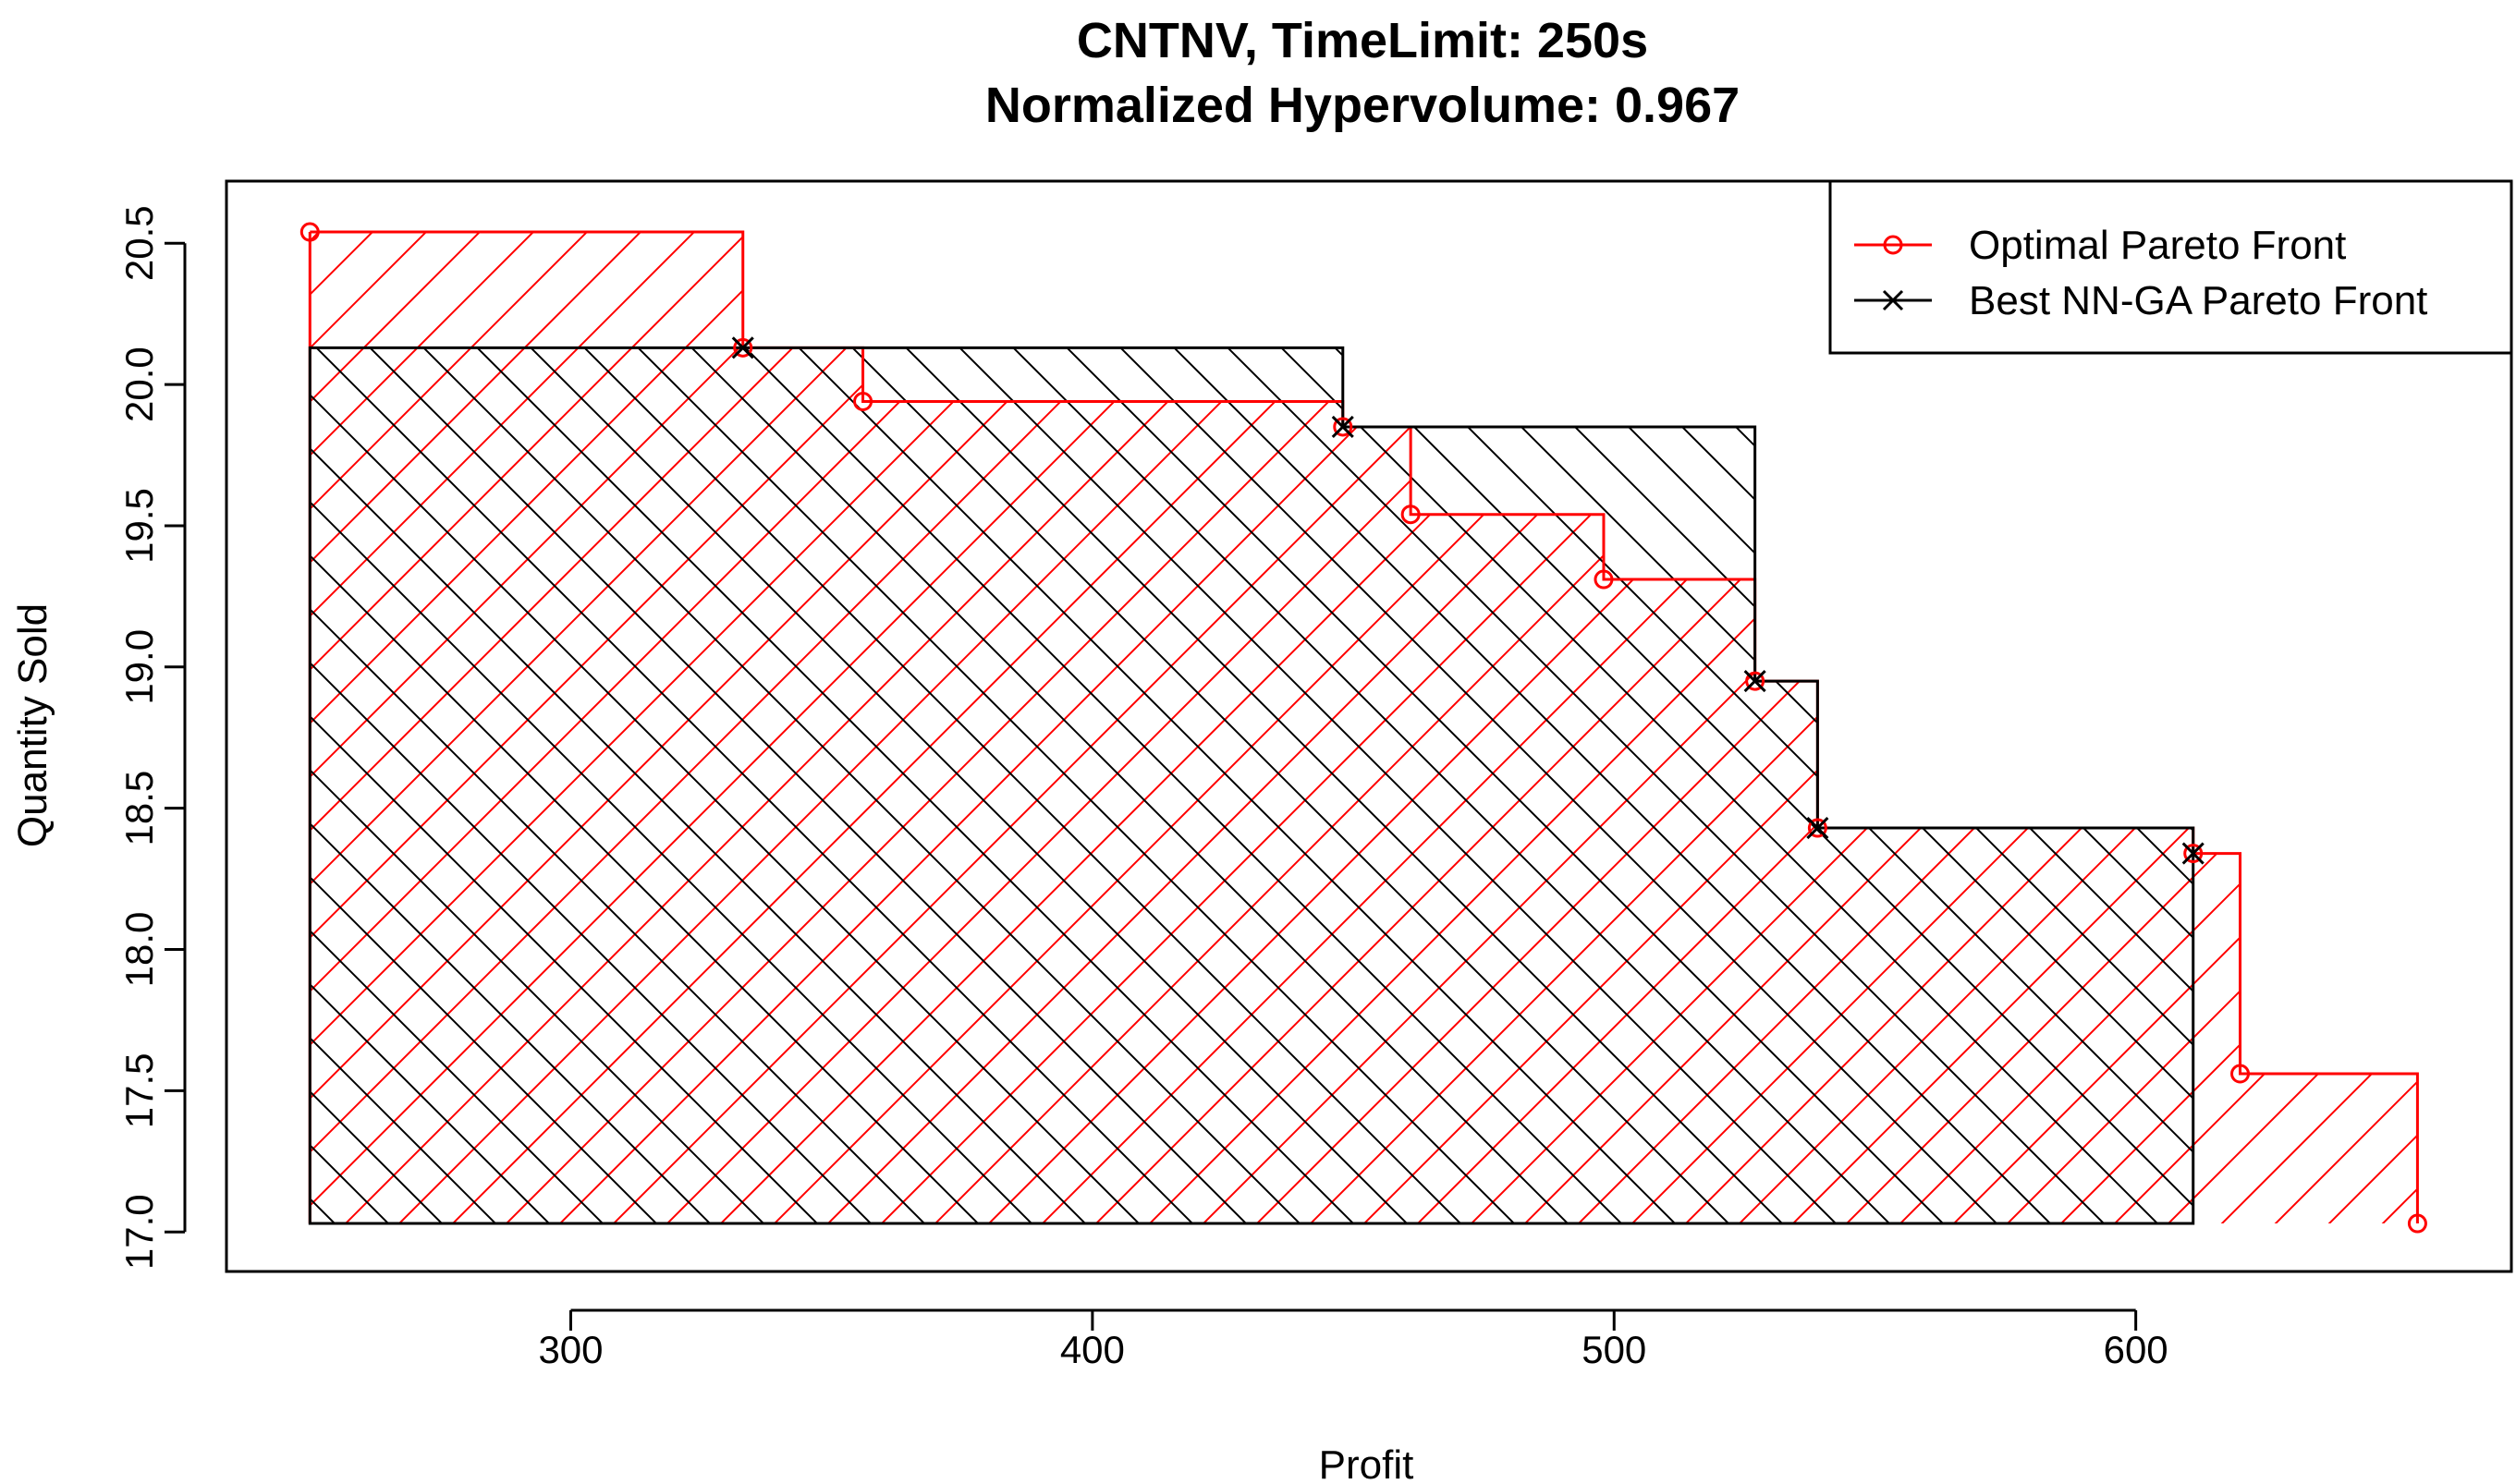 This screenshot has width=2516, height=1484. I want to click on y-tick-label: 20.5, so click(139, 243).